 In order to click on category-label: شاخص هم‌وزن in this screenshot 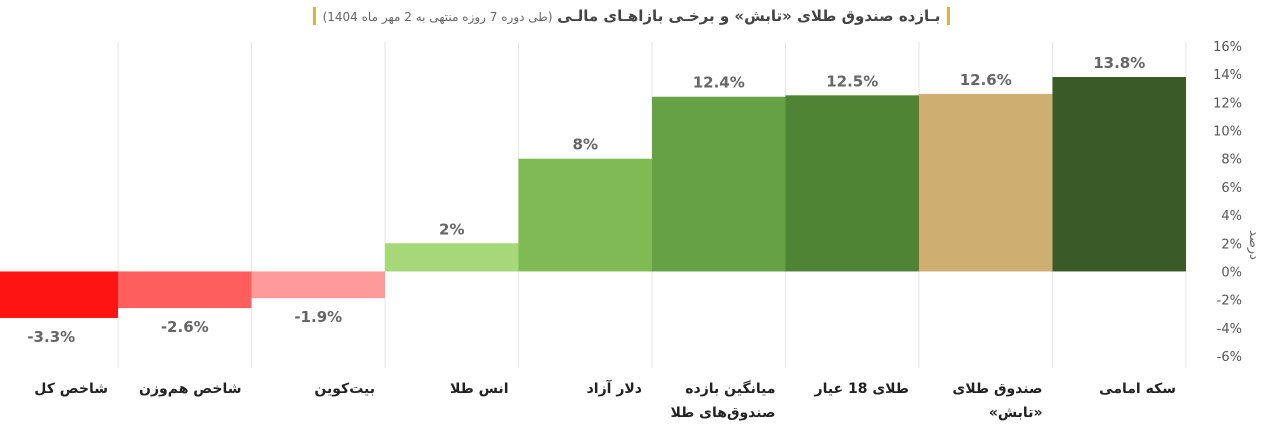, I will do `click(190, 389)`.